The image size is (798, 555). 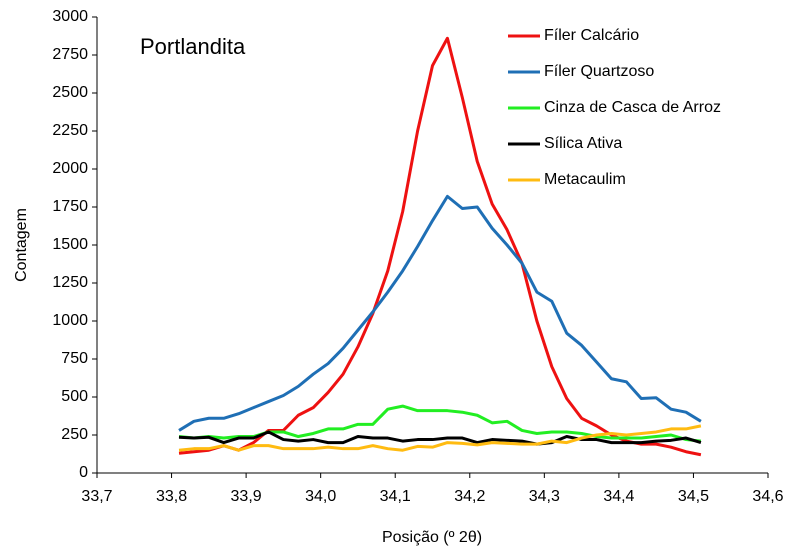 I want to click on y-tick-label: 750, so click(x=74, y=358).